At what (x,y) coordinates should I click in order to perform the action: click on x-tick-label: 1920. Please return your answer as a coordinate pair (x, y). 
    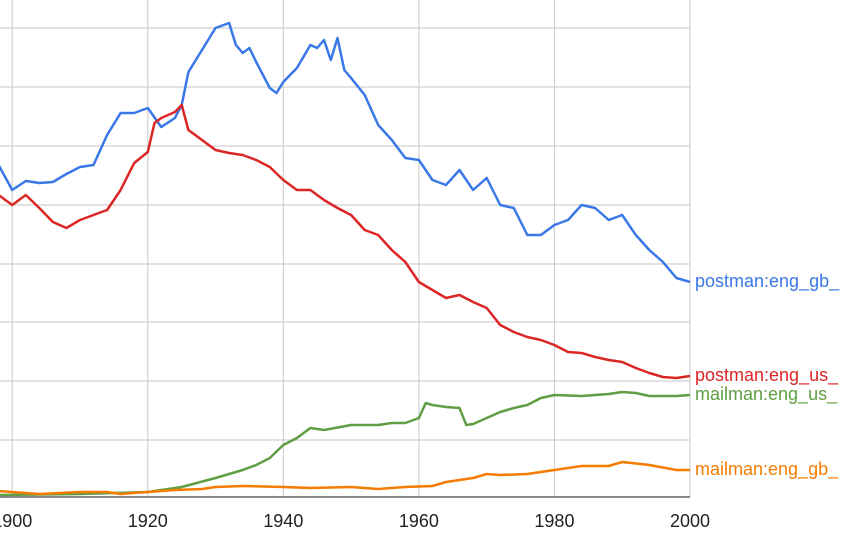
    Looking at the image, I should click on (148, 521).